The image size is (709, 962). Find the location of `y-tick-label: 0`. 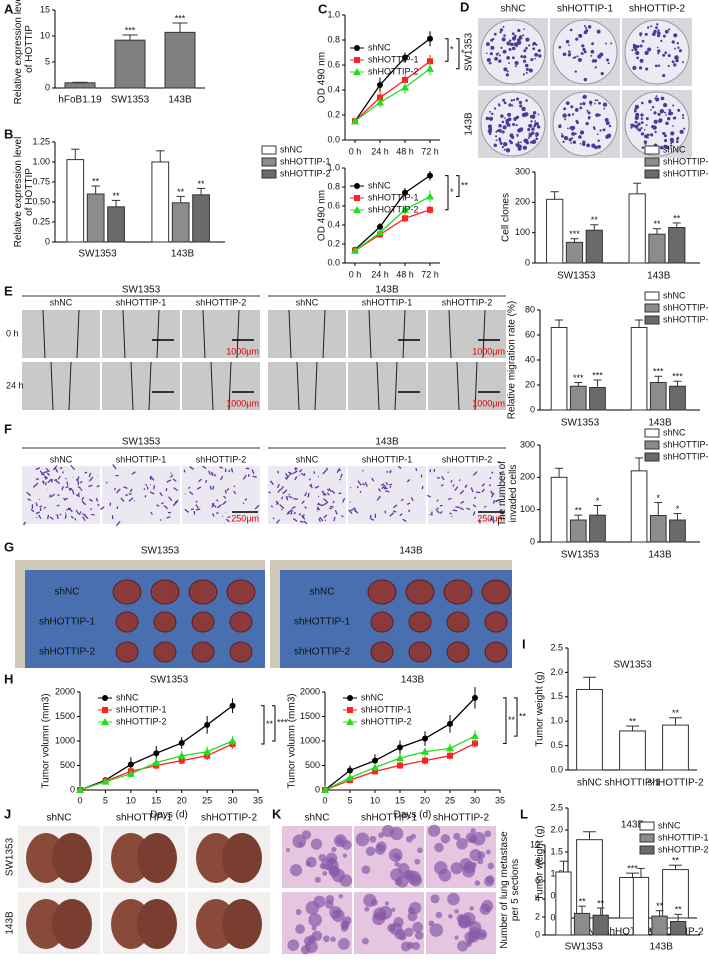

y-tick-label: 0 is located at coordinates (47, 87).